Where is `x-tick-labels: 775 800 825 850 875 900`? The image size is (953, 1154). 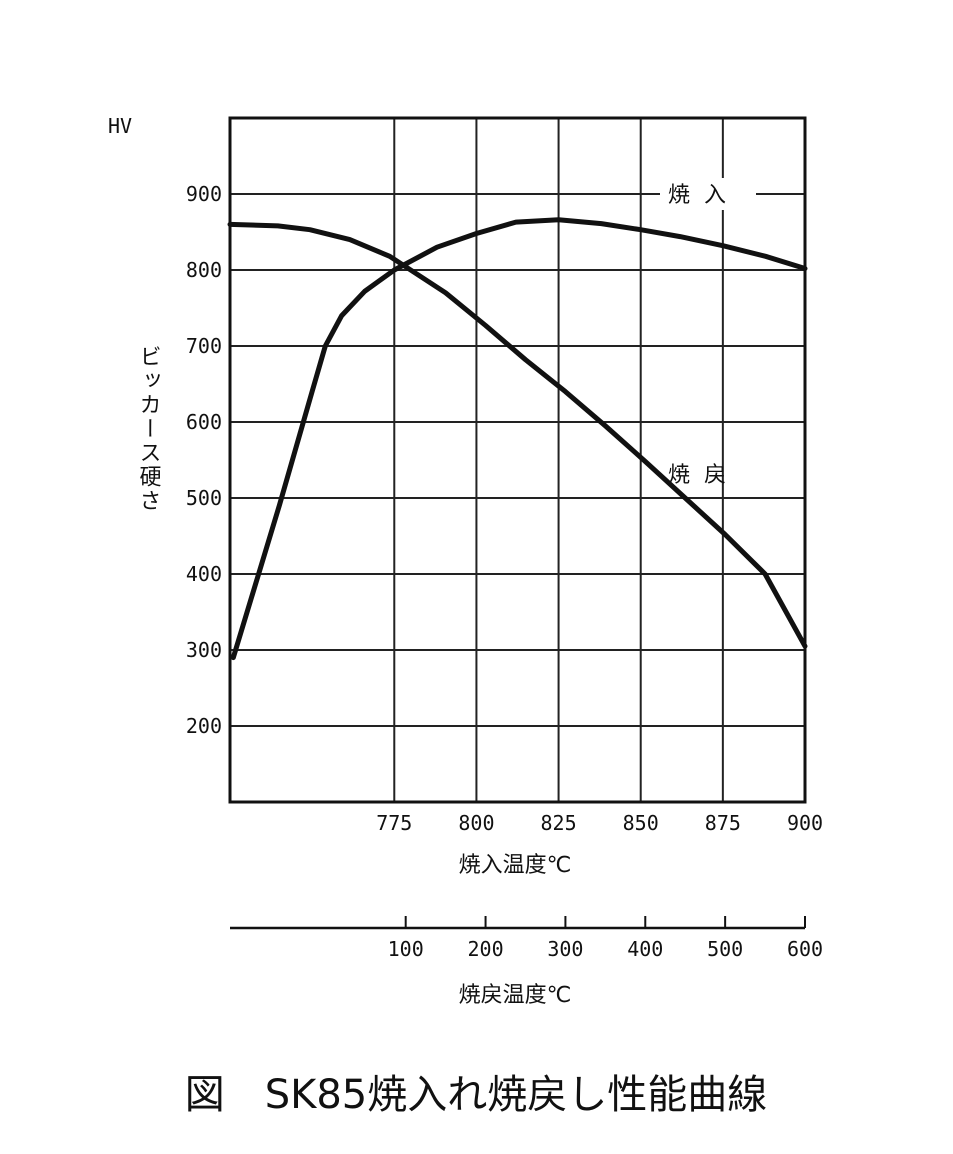
x-tick-labels: 775 800 825 850 875 900 is located at coordinates (599, 823).